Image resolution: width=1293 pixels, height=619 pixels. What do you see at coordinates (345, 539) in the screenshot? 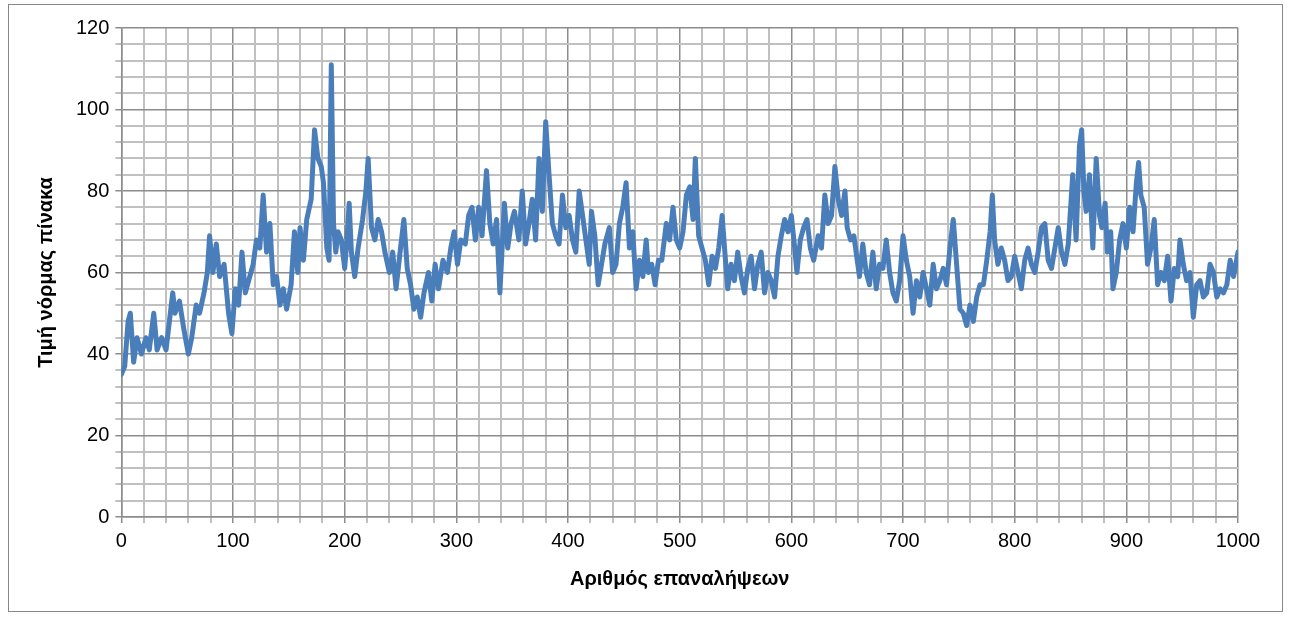
I see `x-tick-label: 200` at bounding box center [345, 539].